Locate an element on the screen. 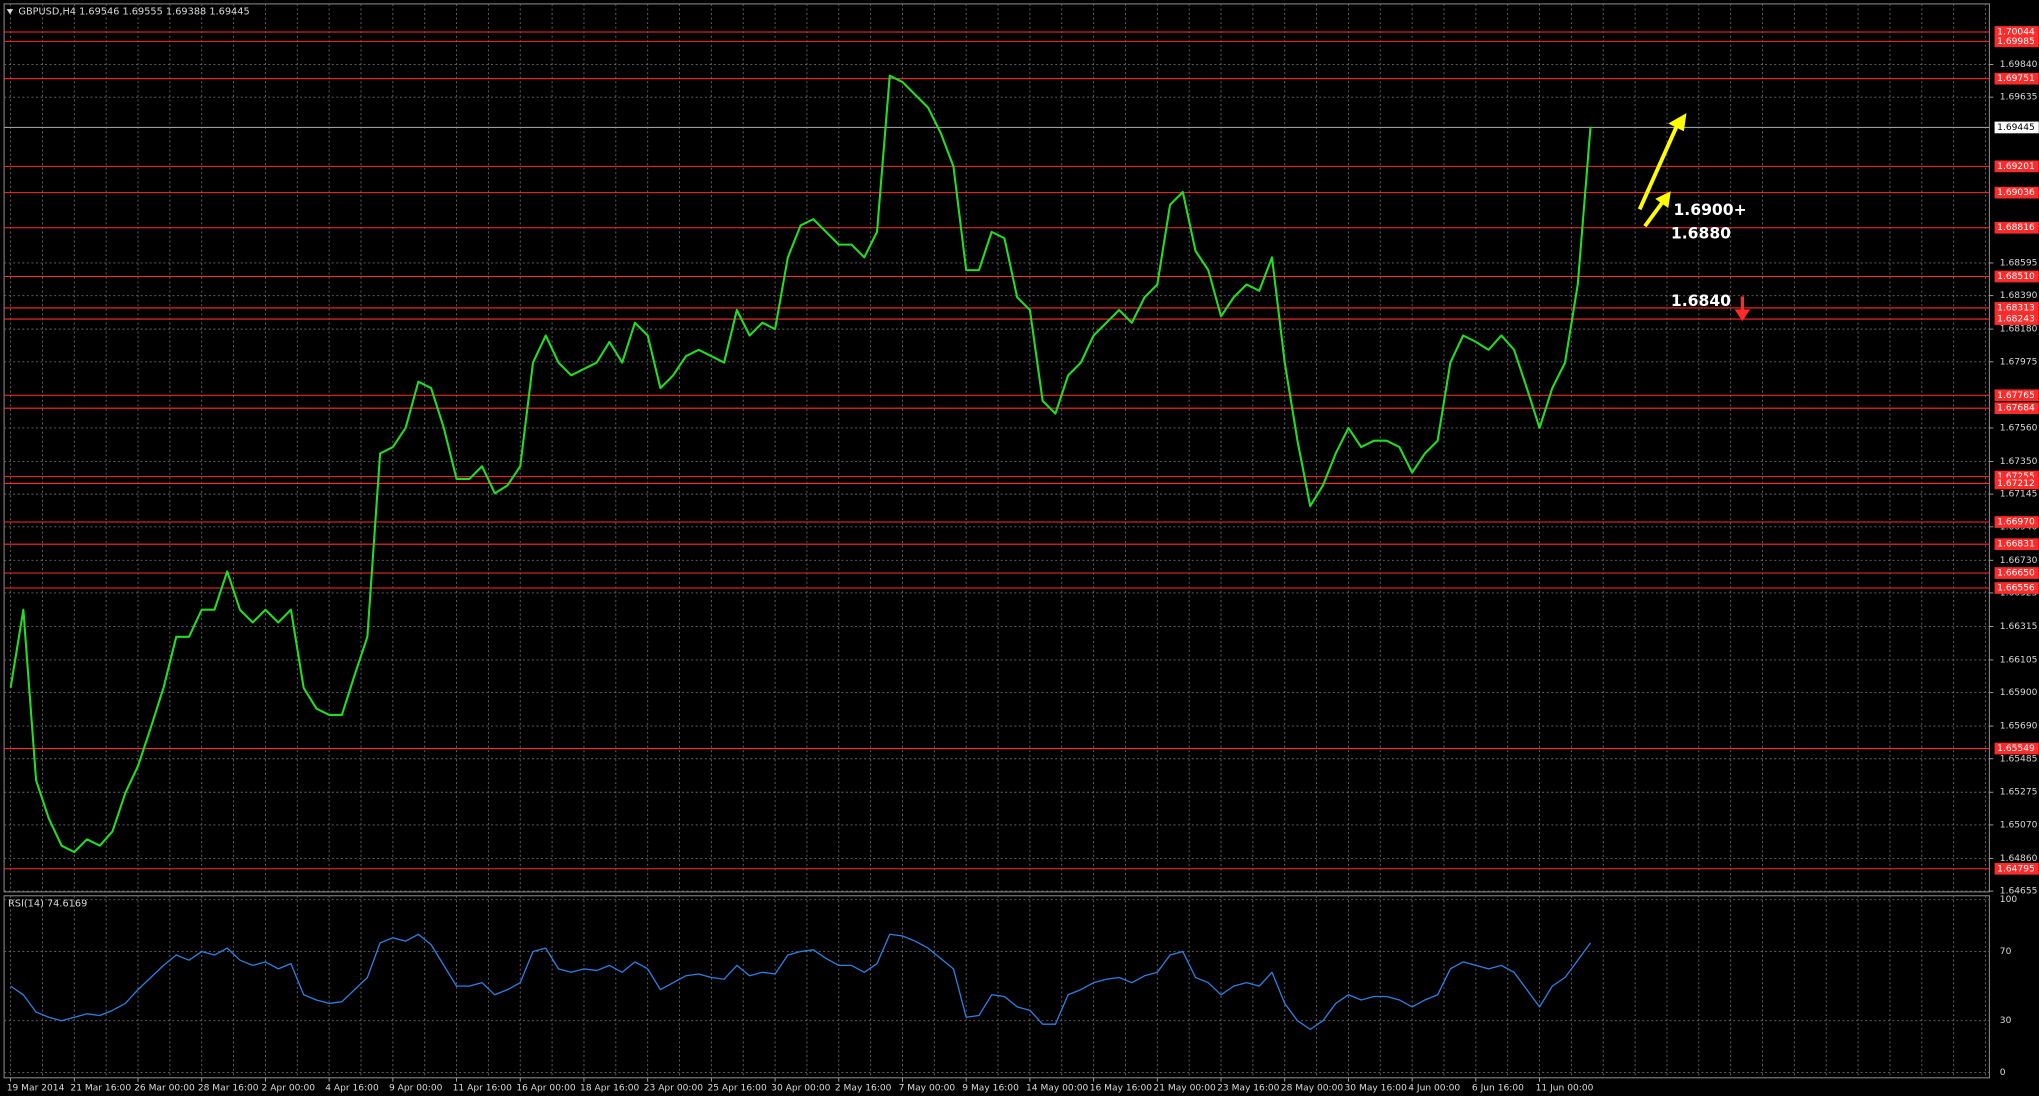  y-tick-label: 1.67975 is located at coordinates (2019, 362).